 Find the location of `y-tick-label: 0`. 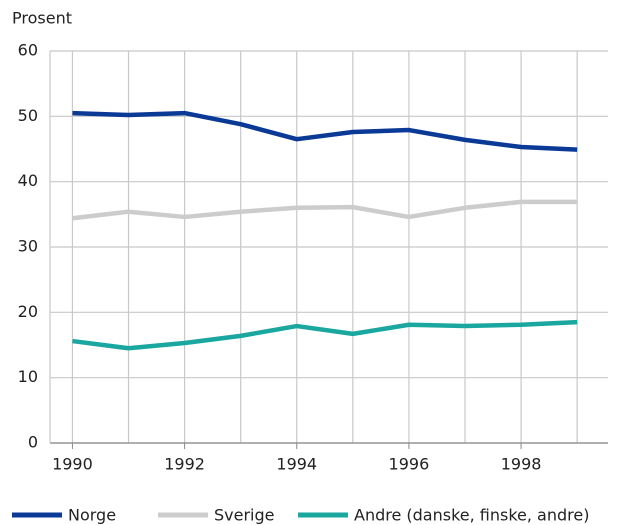

y-tick-label: 0 is located at coordinates (33, 442).